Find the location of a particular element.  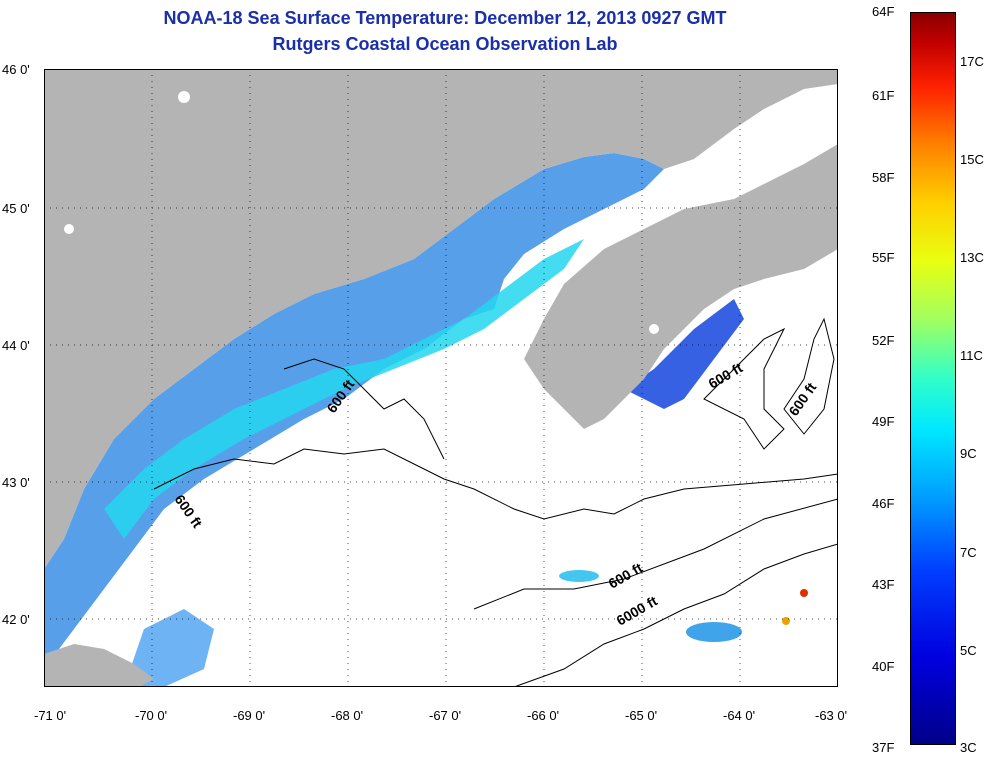

land-cape-cod is located at coordinates (99, 665).